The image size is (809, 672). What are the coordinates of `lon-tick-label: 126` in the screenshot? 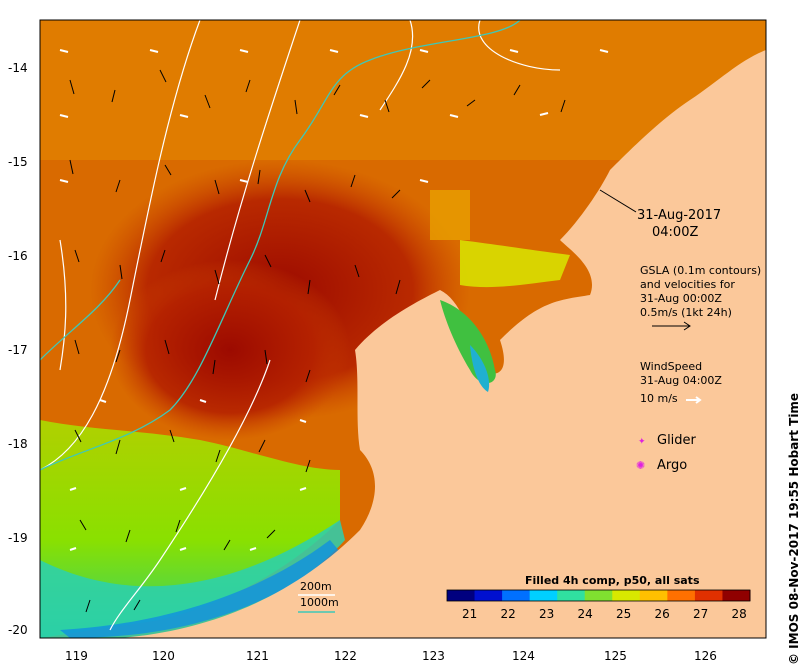 It's located at (705, 656).